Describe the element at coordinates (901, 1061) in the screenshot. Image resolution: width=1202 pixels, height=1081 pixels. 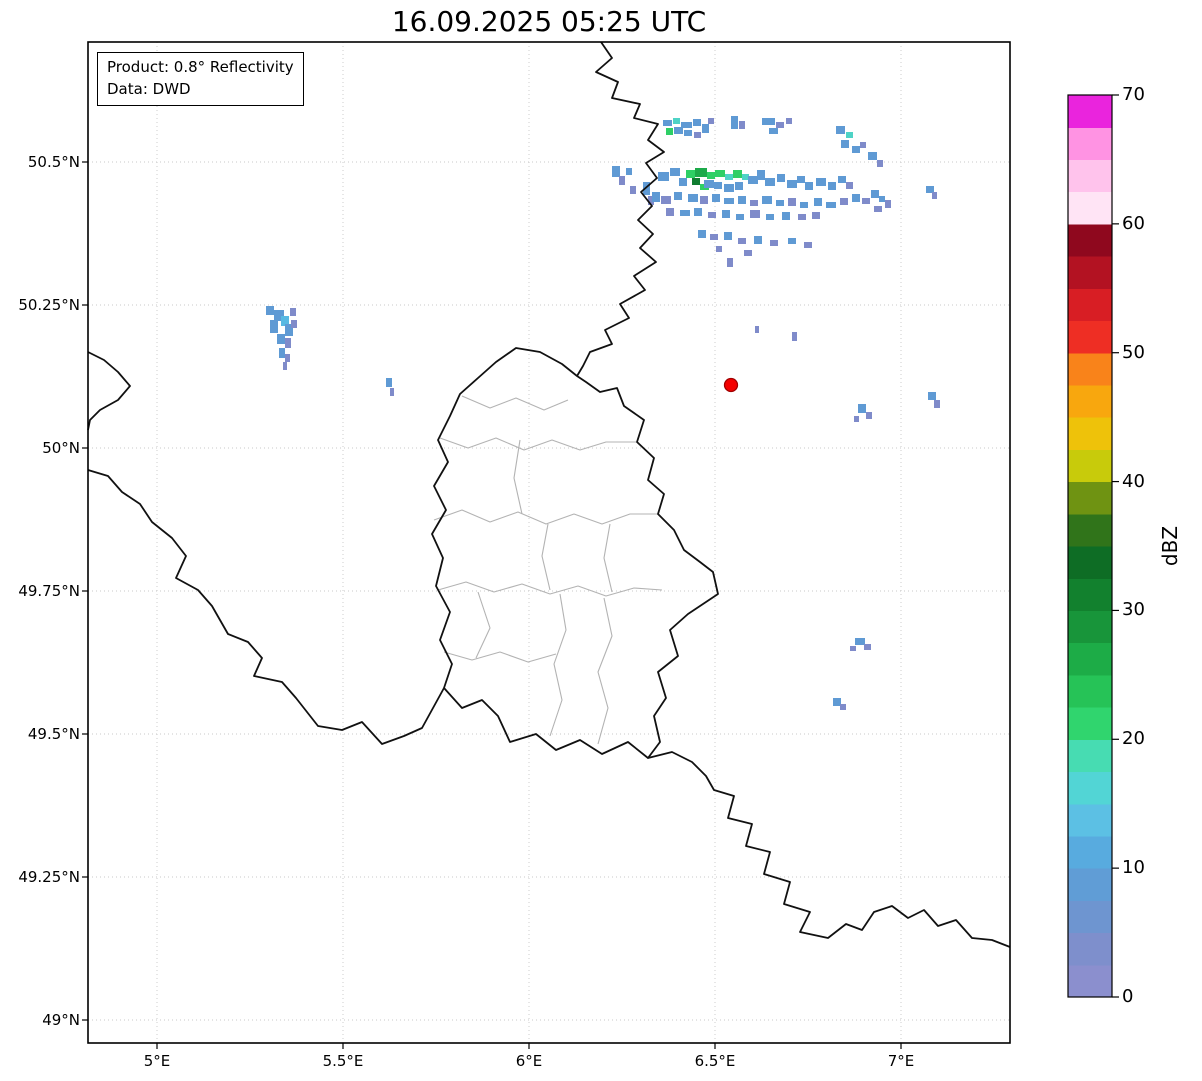
I see `lon-tick-label: 7°E` at that location.